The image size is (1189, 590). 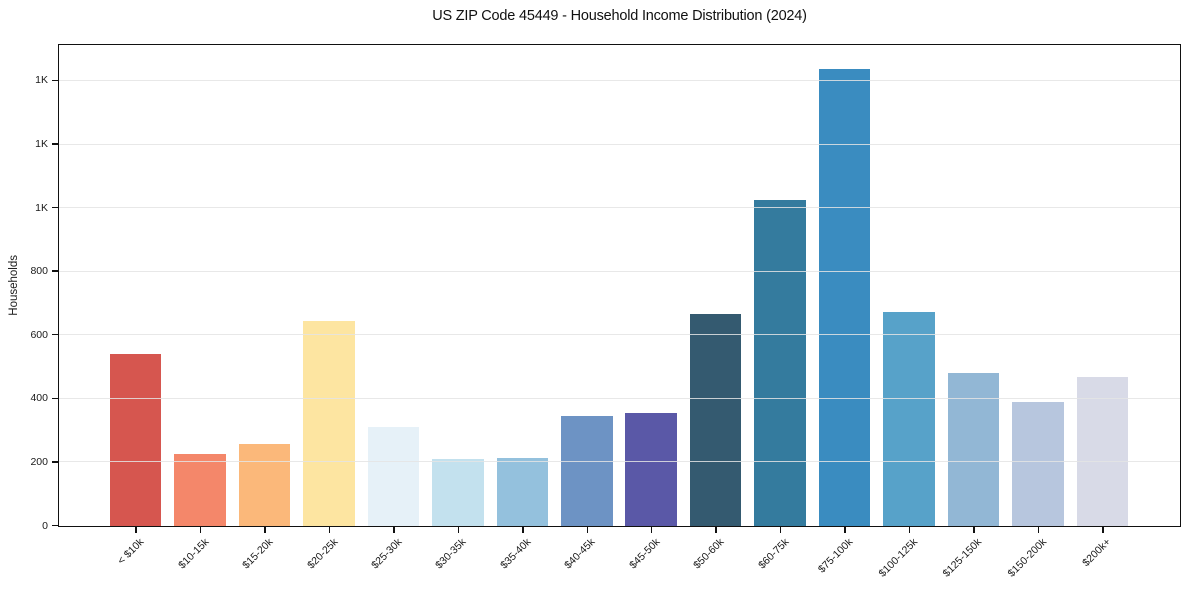 I want to click on x-tick-label: $200k+, so click(x=1097, y=553).